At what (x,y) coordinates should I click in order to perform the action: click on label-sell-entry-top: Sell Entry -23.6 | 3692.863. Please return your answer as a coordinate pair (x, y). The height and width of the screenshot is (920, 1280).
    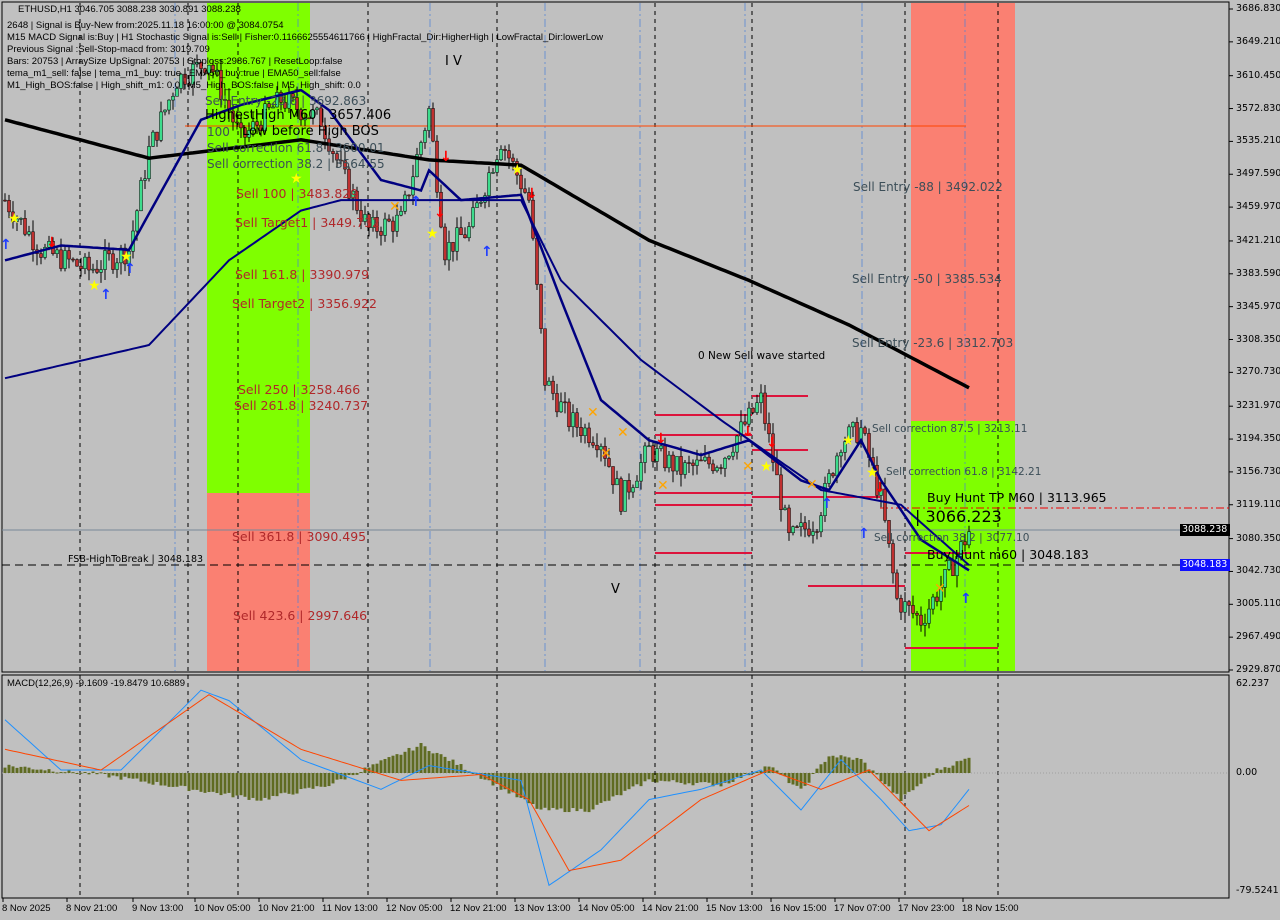
    Looking at the image, I should click on (286, 101).